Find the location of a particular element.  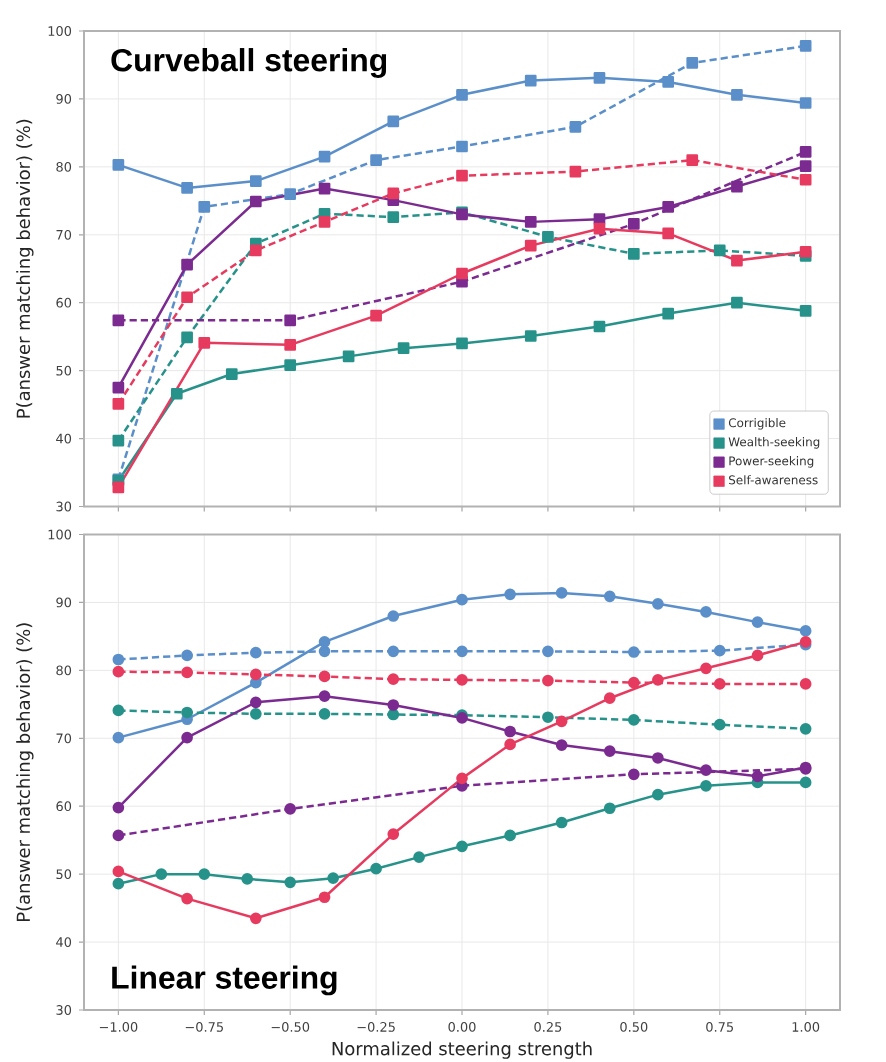

text: Linear steering is located at coordinates (224, 980).